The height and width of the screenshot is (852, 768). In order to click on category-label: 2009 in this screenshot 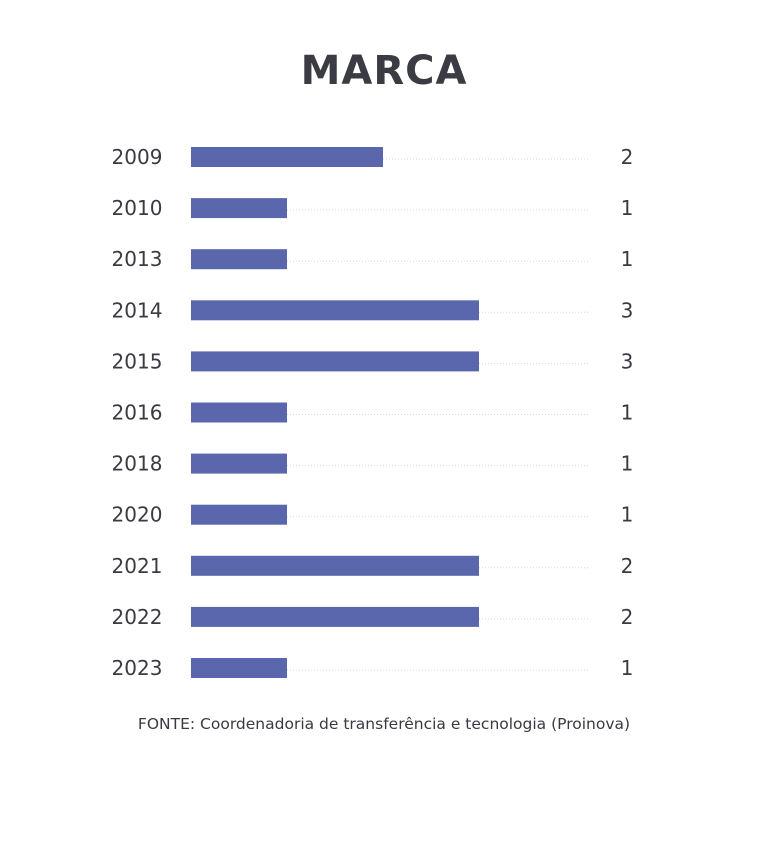, I will do `click(137, 157)`.